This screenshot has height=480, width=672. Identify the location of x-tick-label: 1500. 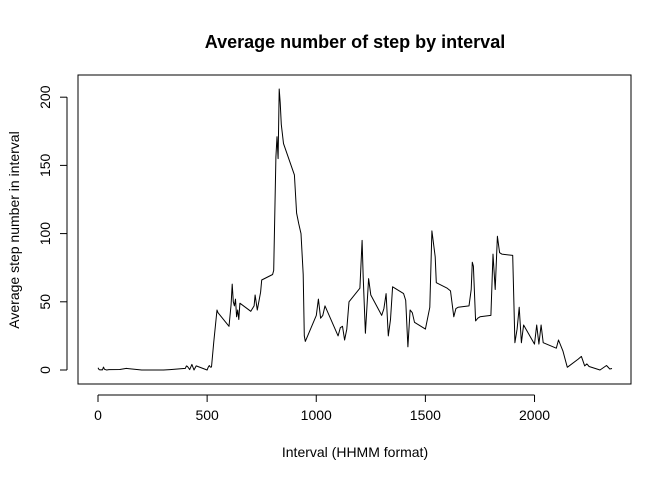
(425, 415).